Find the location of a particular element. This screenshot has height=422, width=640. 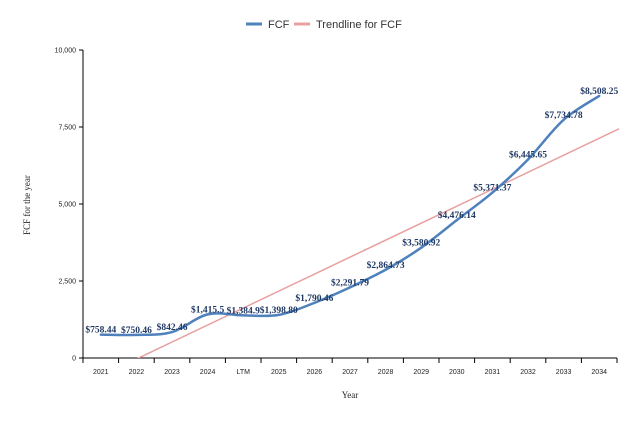

data-label: $6,445.65 is located at coordinates (528, 154).